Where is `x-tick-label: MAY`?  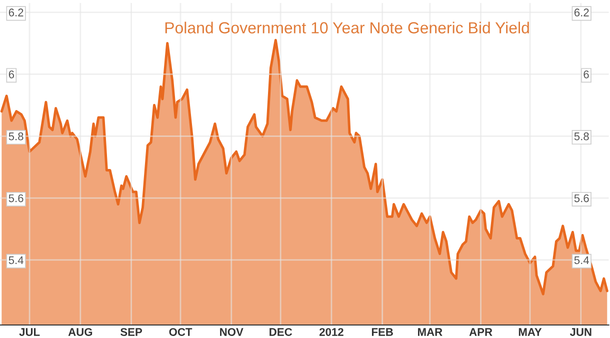
x-tick-label: MAY is located at coordinates (530, 332).